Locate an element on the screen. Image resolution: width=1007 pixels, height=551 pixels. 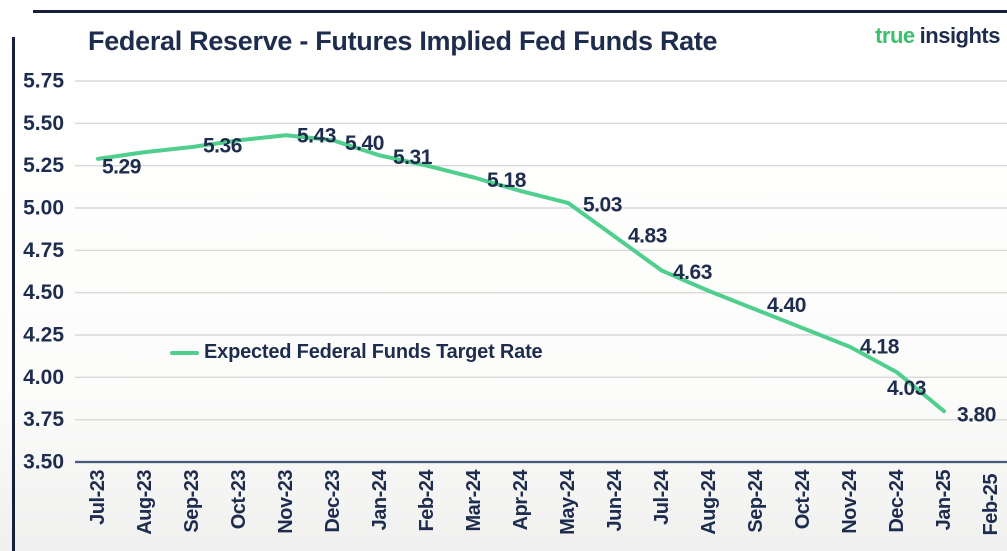
left-border-line is located at coordinates (13, 294).